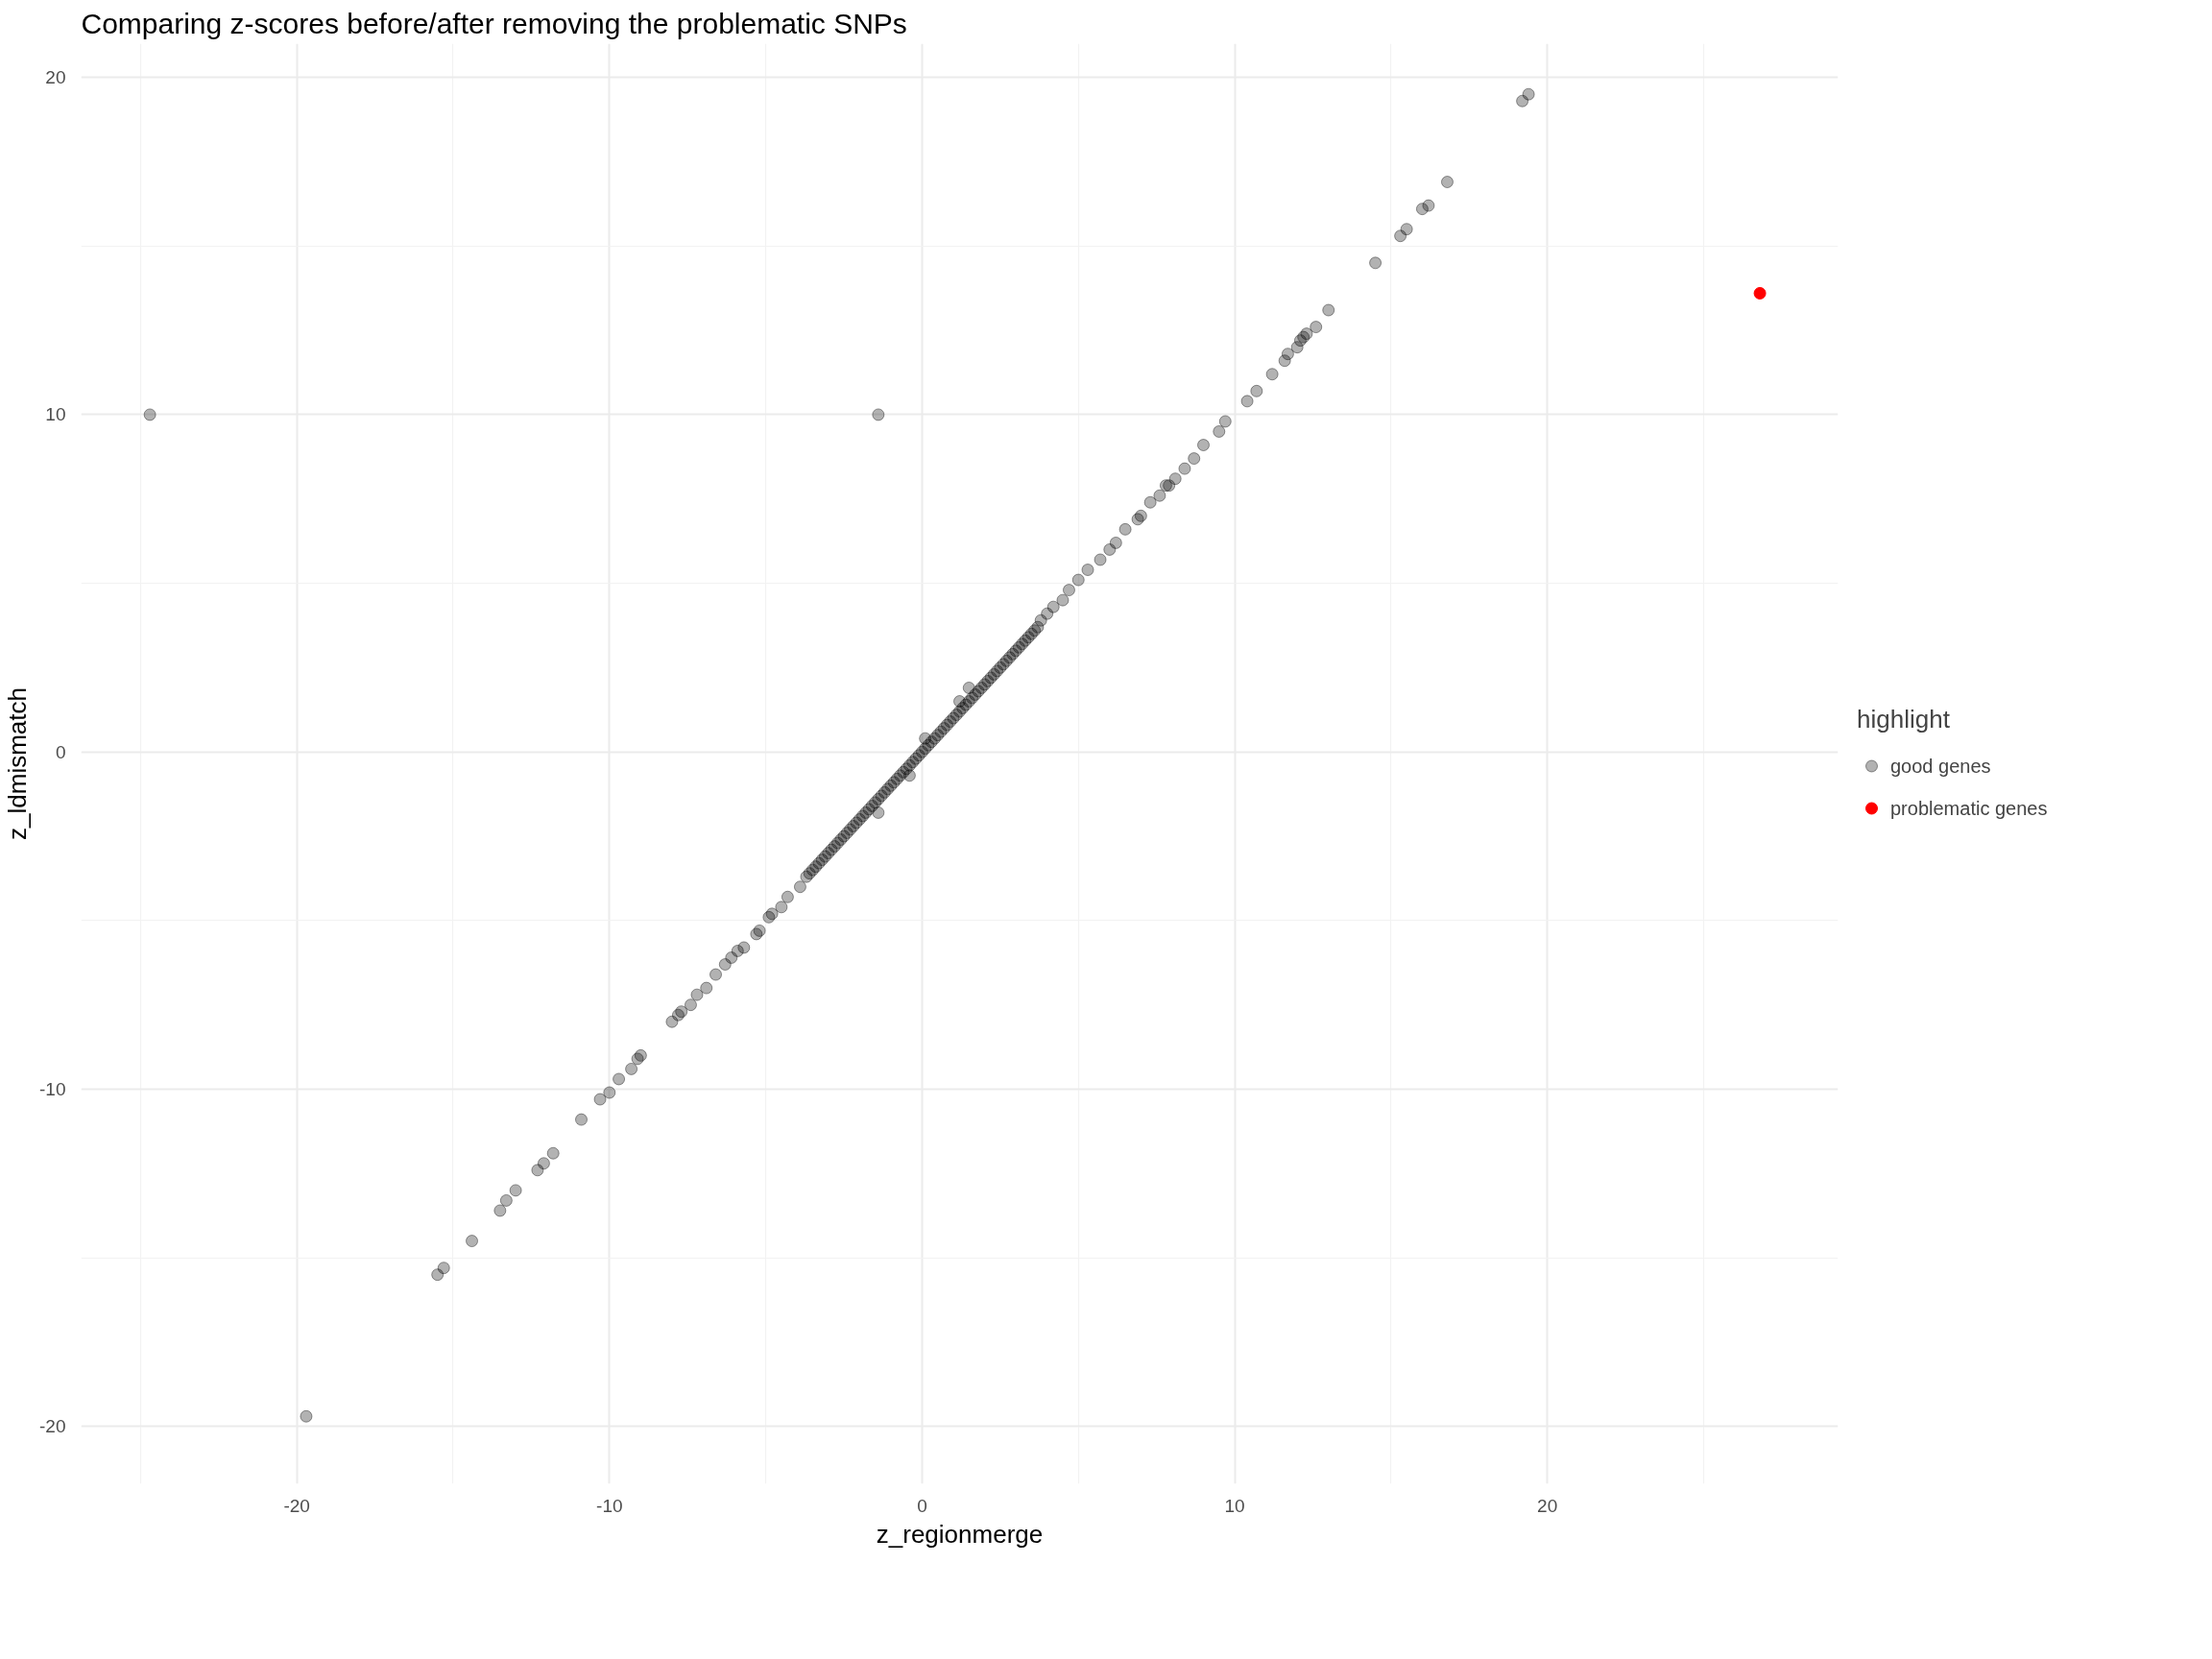 The width and height of the screenshot is (2212, 1659). I want to click on x-tick-label: -10, so click(609, 1505).